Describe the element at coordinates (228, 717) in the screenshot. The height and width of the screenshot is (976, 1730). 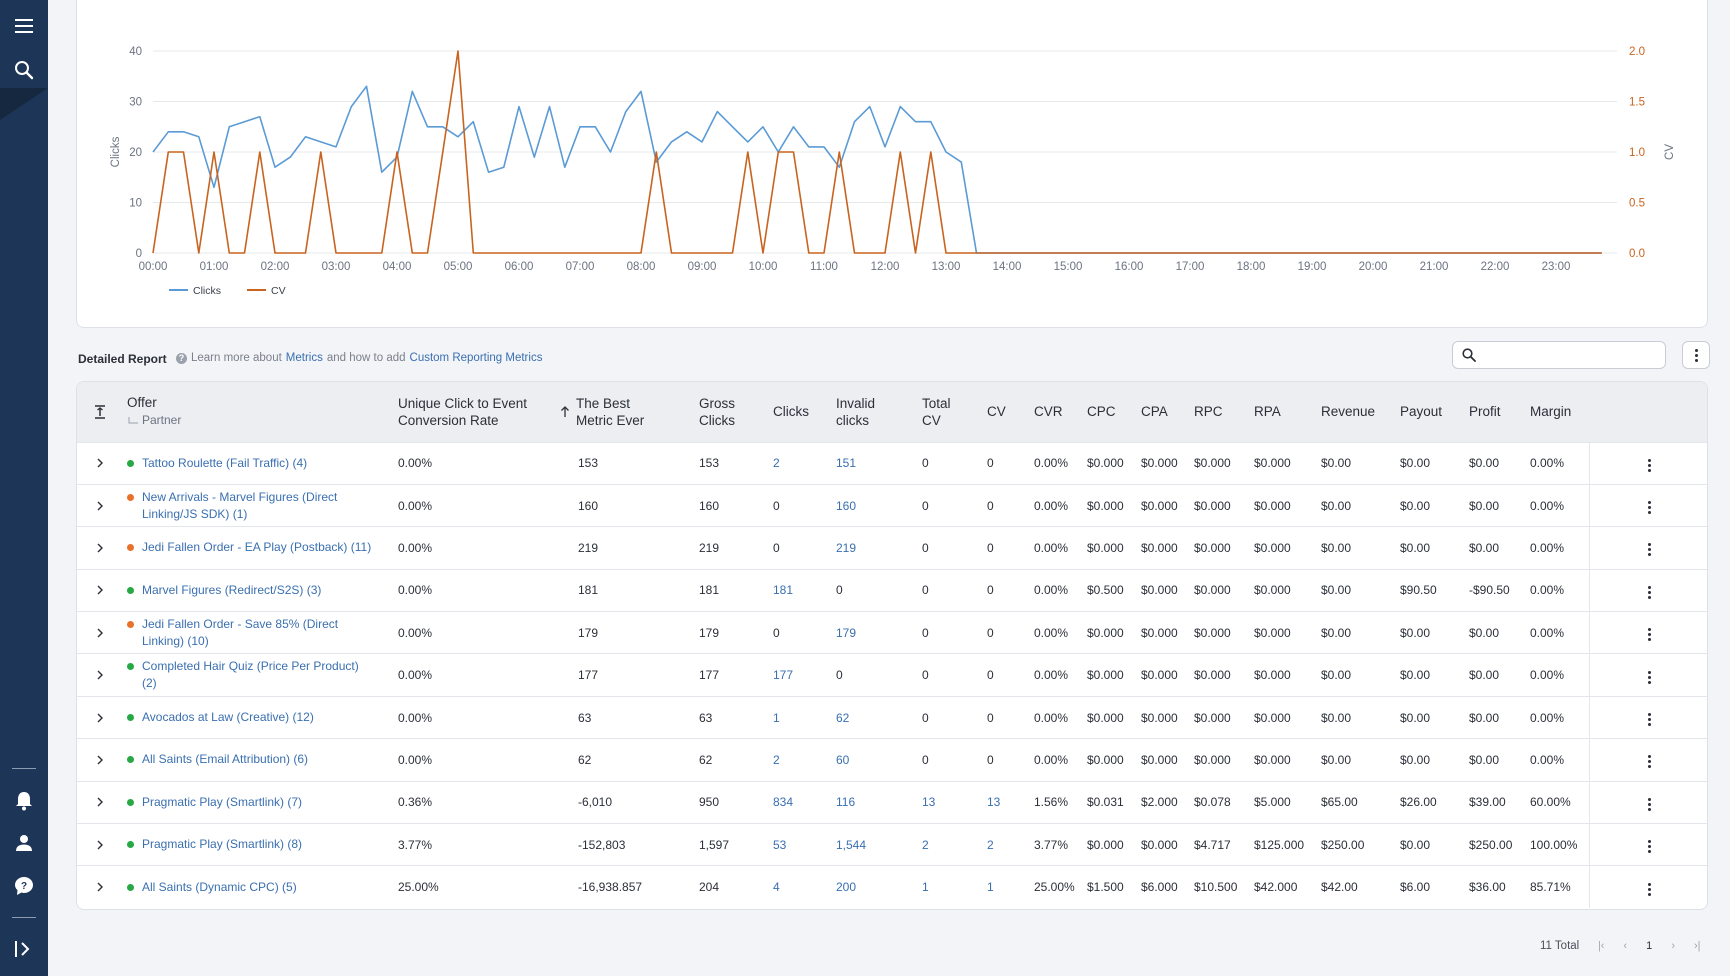
I see `offer-link: Avocados at Law (Creative) (12)` at that location.